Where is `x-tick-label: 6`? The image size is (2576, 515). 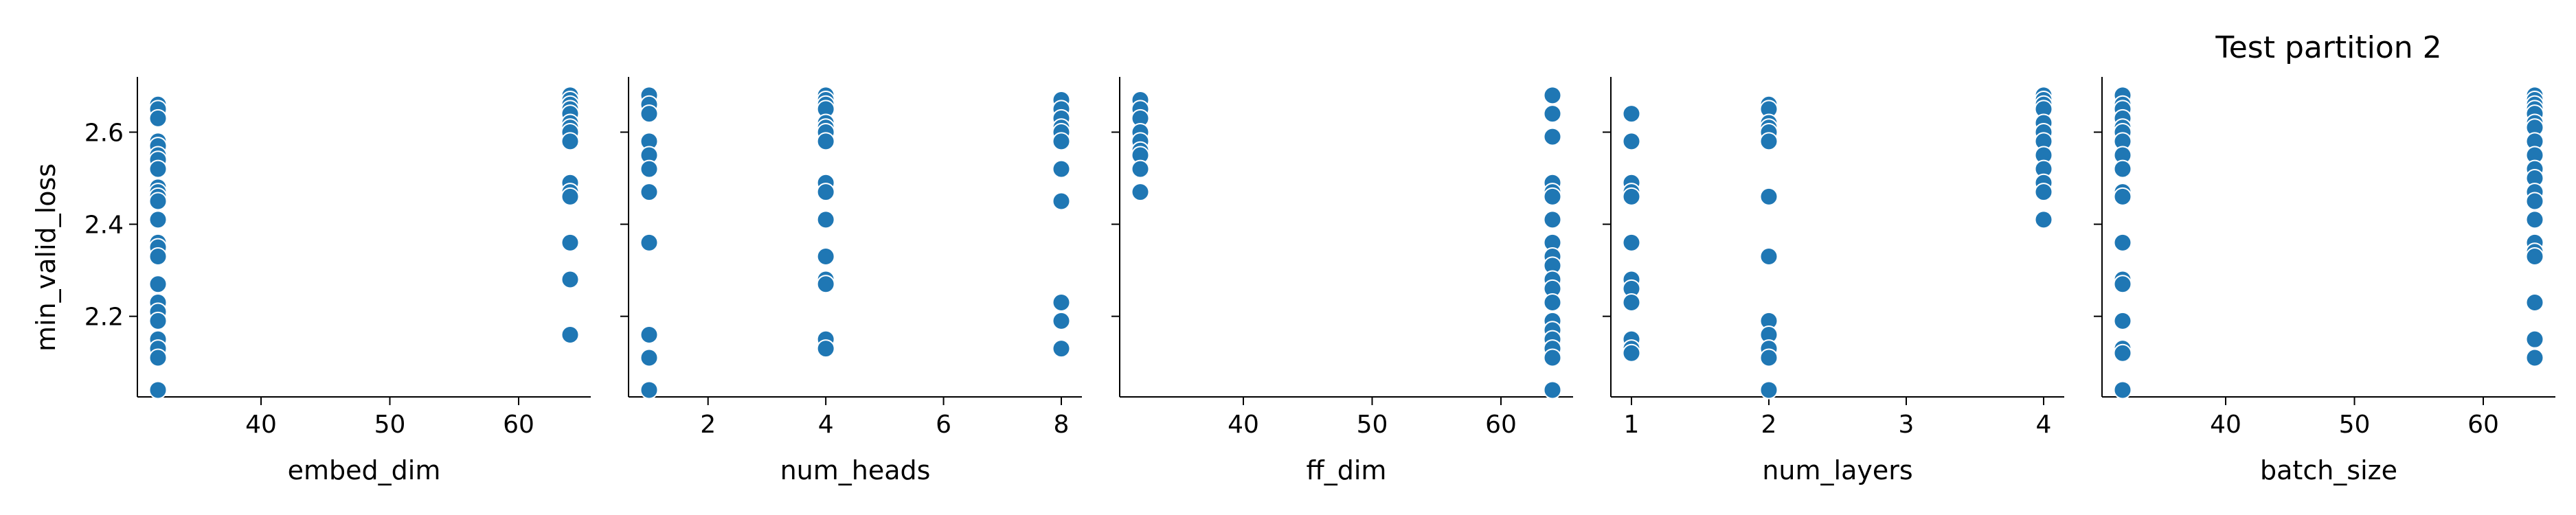 x-tick-label: 6 is located at coordinates (943, 425).